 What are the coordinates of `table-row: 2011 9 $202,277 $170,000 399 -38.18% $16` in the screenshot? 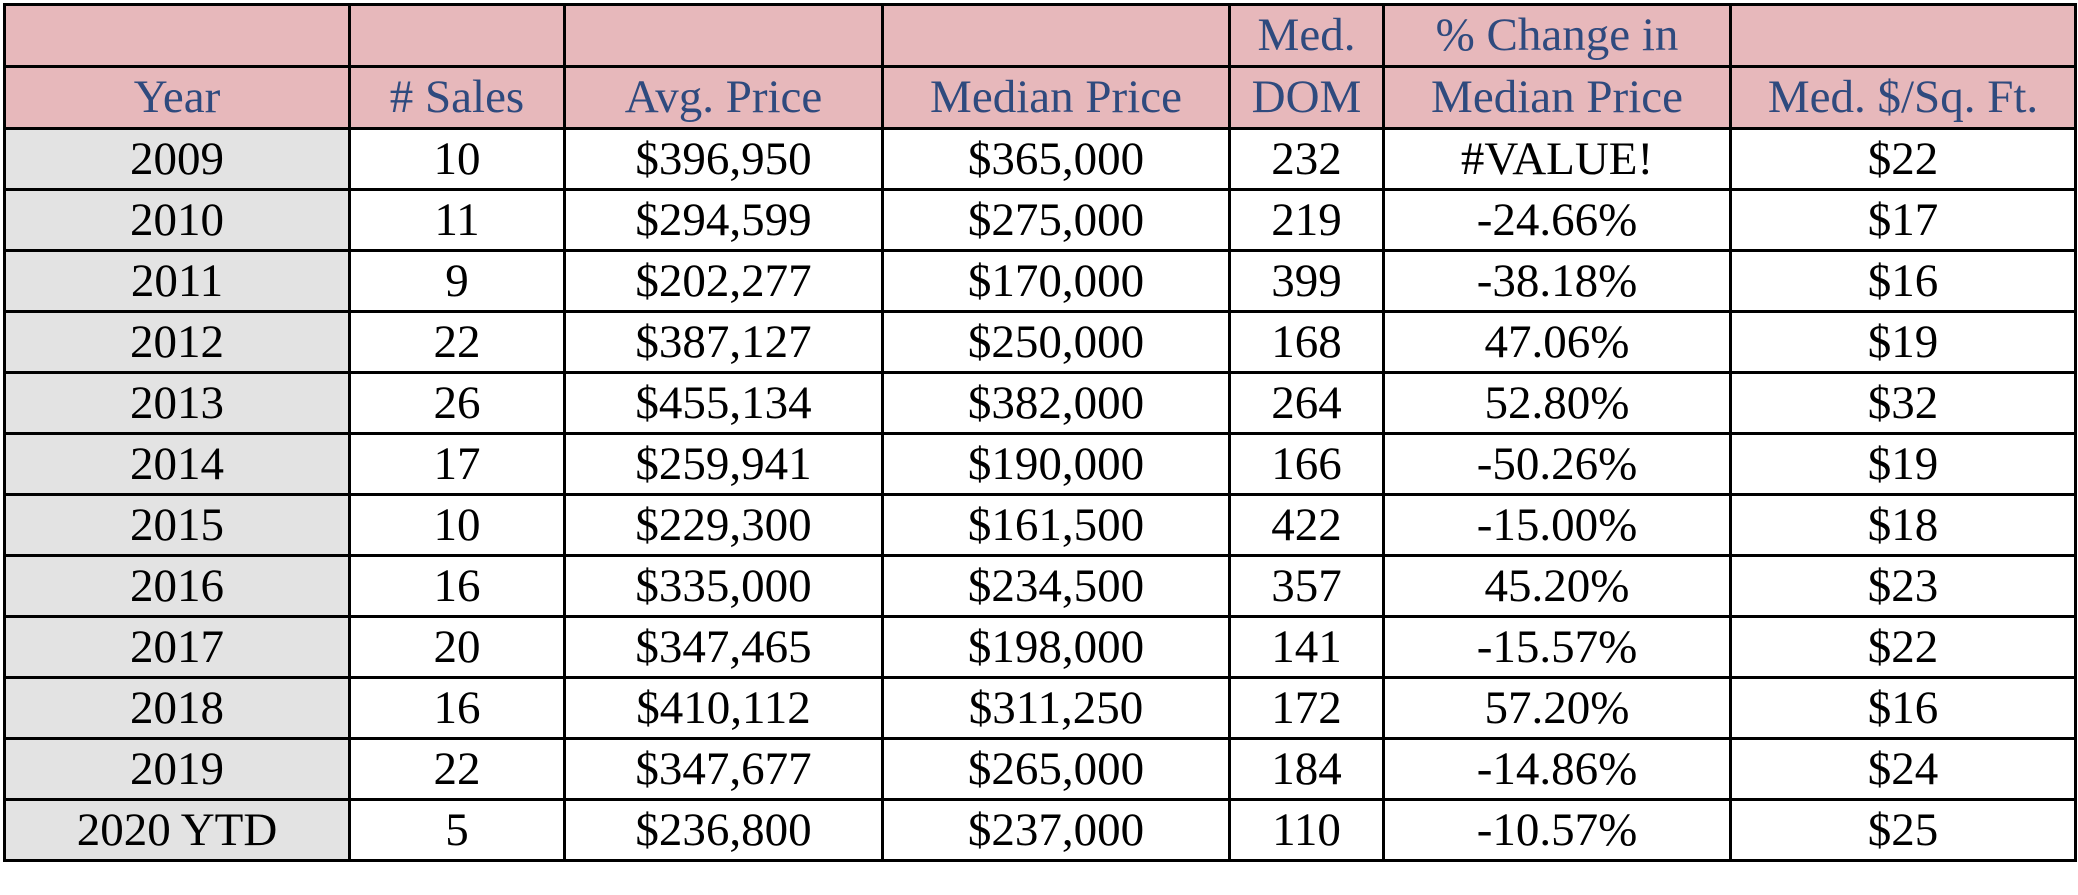 It's located at (1040, 281).